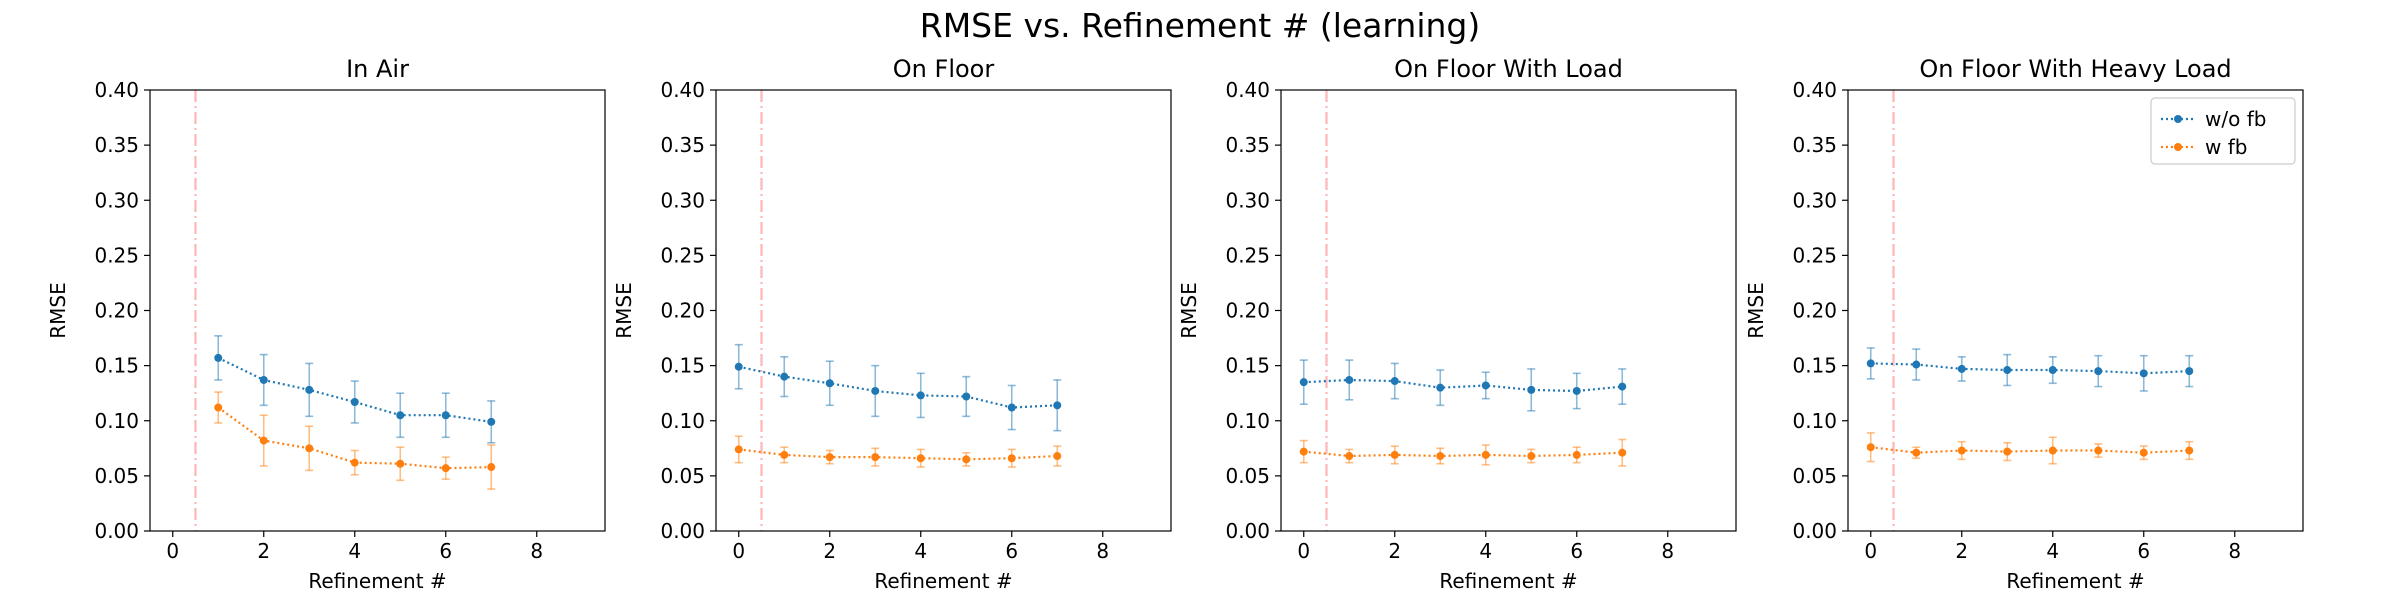  What do you see at coordinates (1814, 145) in the screenshot?
I see `y-tick-label: 0.35` at bounding box center [1814, 145].